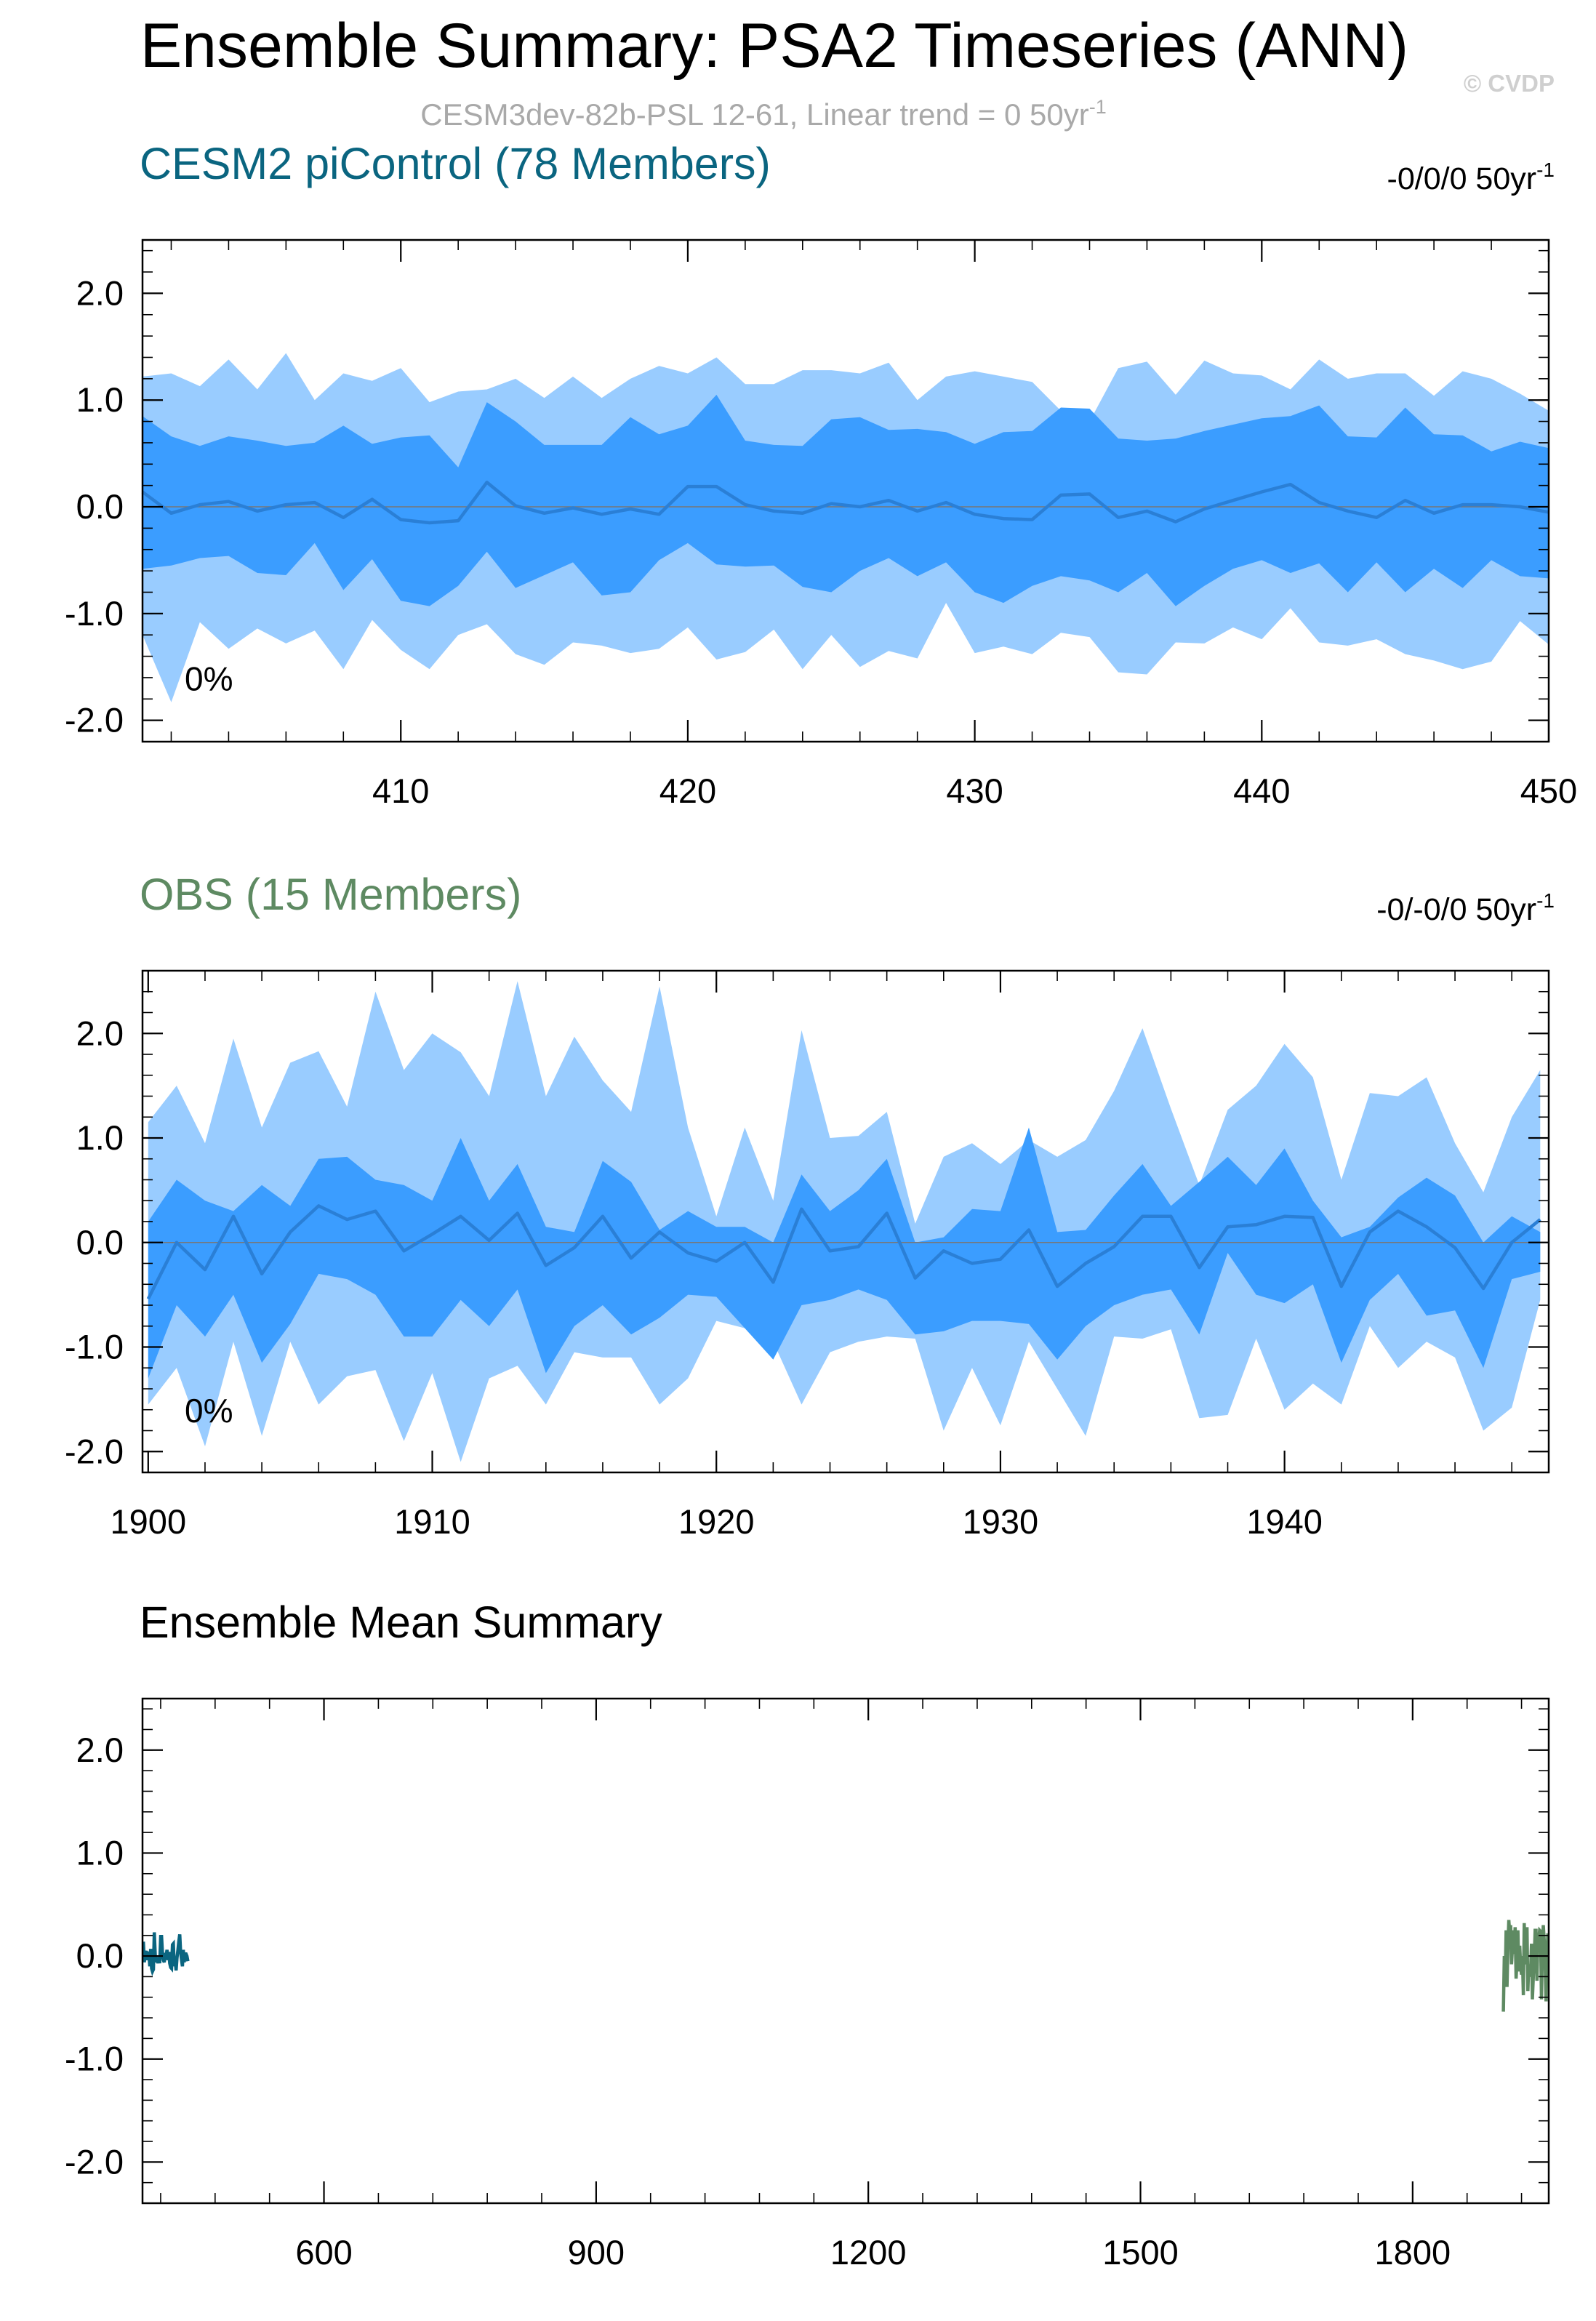  What do you see at coordinates (1284, 1521) in the screenshot?
I see `x-tick-label: 1940` at bounding box center [1284, 1521].